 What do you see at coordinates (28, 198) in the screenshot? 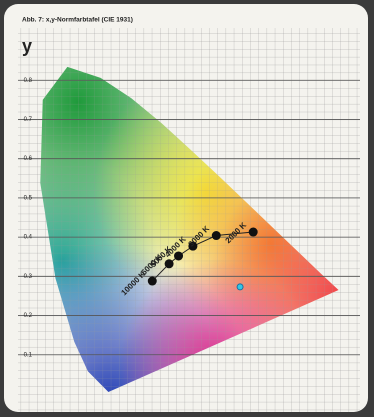
I see `y-tick-label: 0.5` at bounding box center [28, 198].